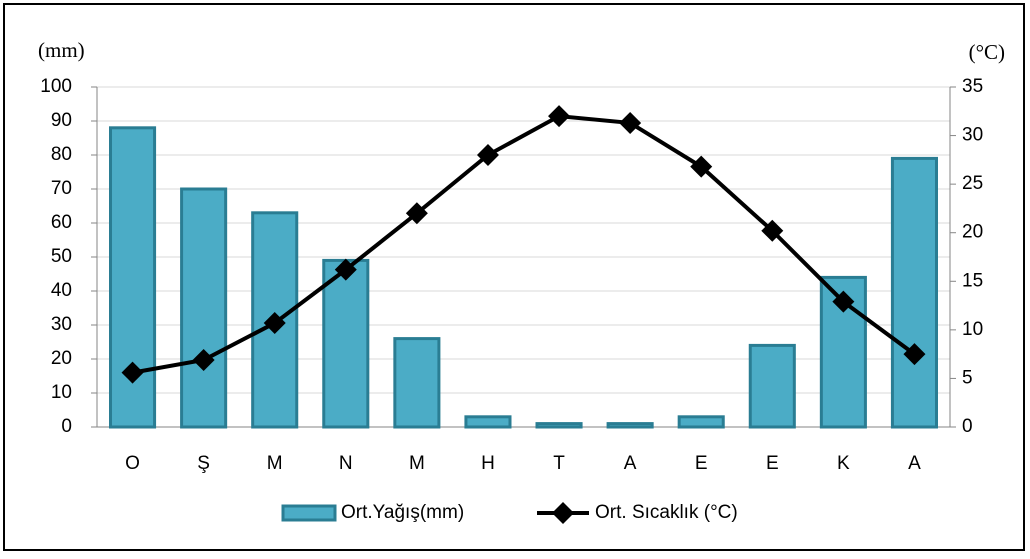 The image size is (1030, 559). Describe the element at coordinates (346, 463) in the screenshot. I see `x-tick-label: N` at that location.